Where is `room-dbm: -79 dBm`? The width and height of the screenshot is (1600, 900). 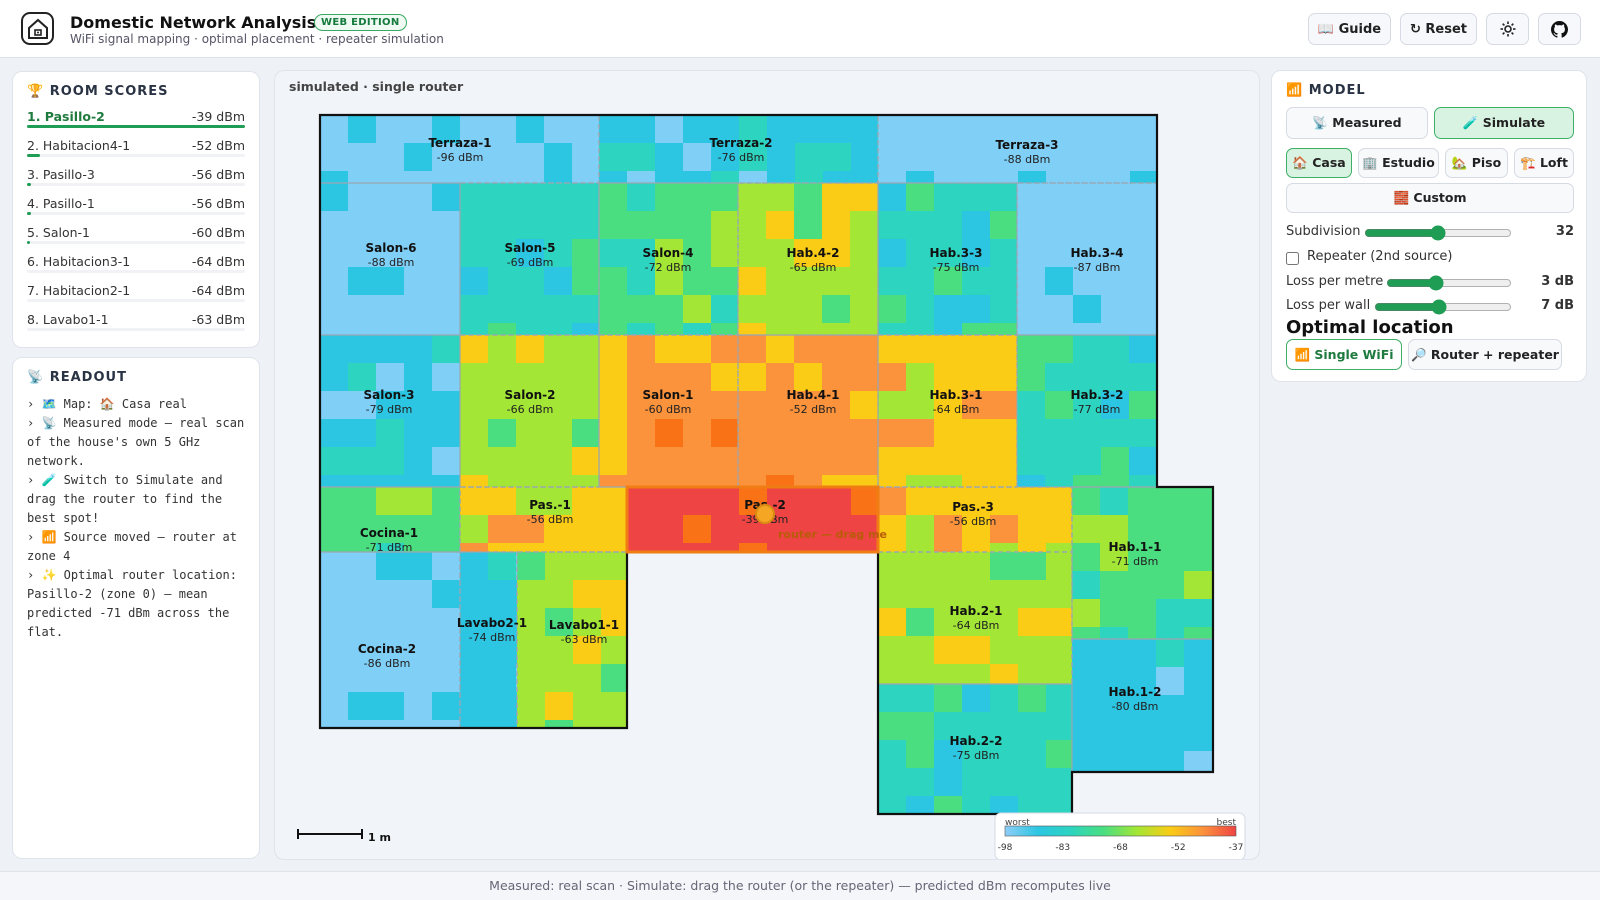
room-dbm: -79 dBm is located at coordinates (389, 409).